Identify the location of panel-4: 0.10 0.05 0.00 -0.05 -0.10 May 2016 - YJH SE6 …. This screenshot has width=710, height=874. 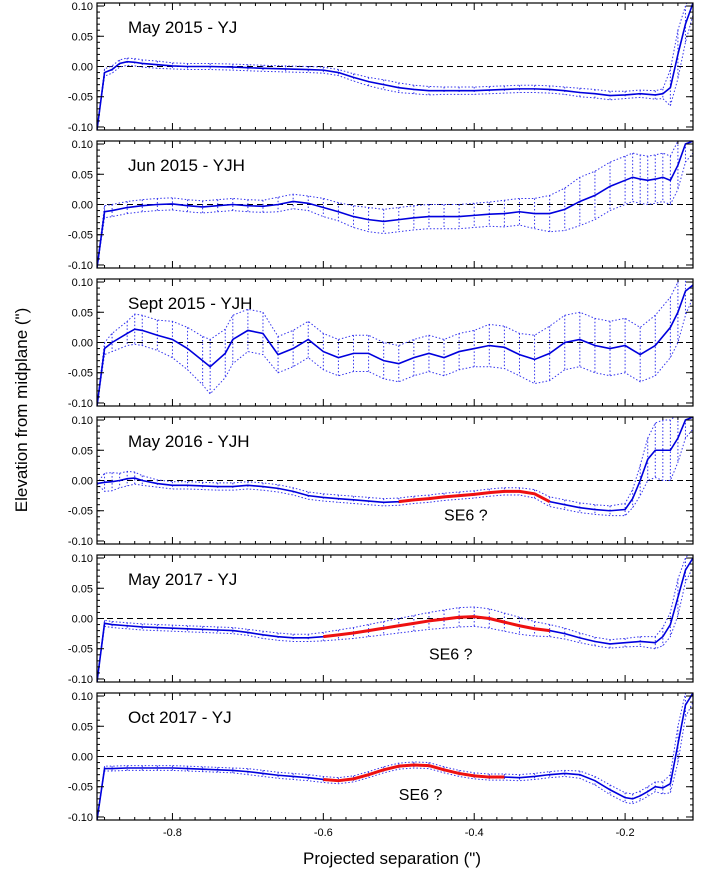
(381, 481).